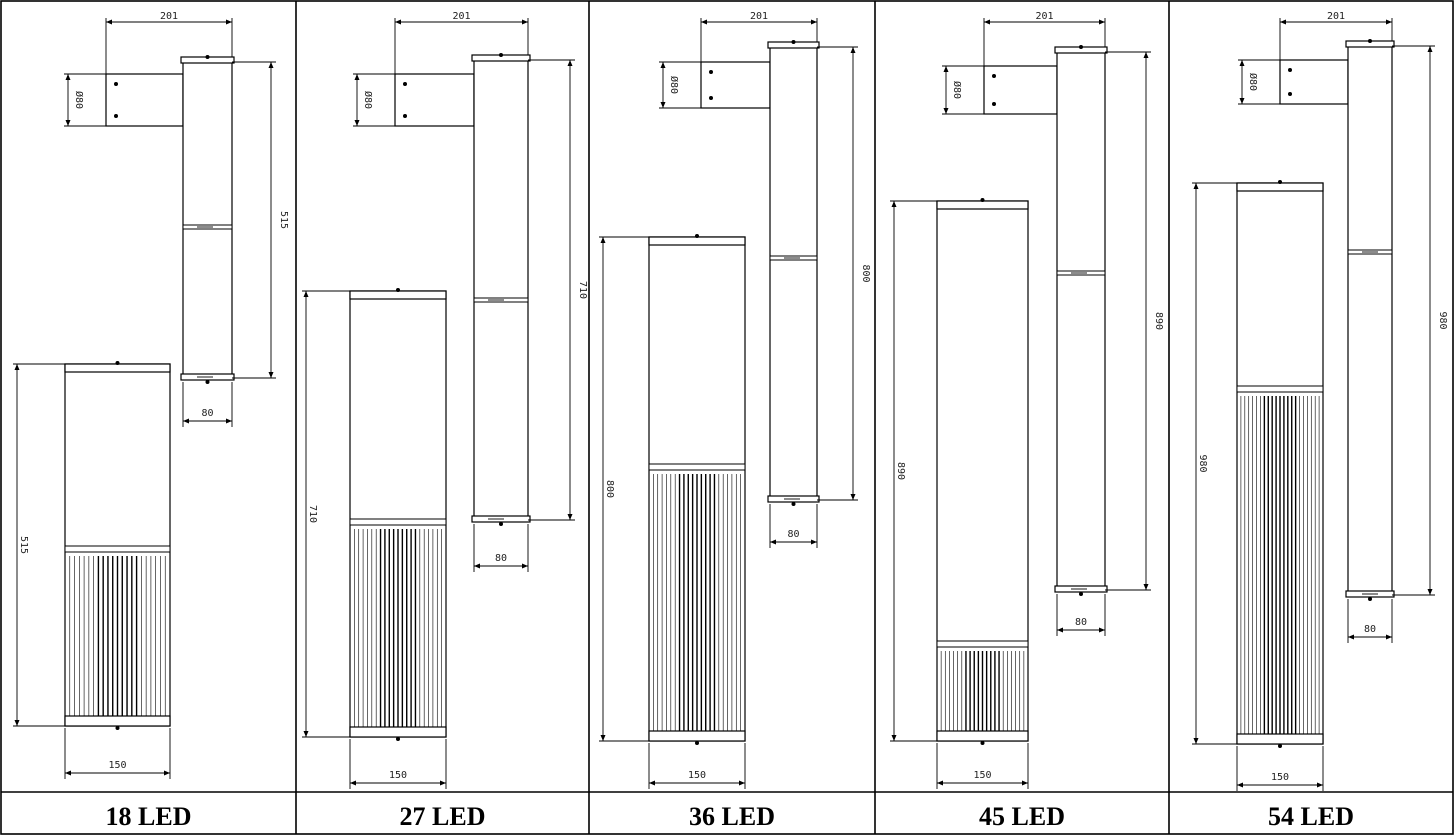  I want to click on short-height-dimension: 800, so click(609, 489).